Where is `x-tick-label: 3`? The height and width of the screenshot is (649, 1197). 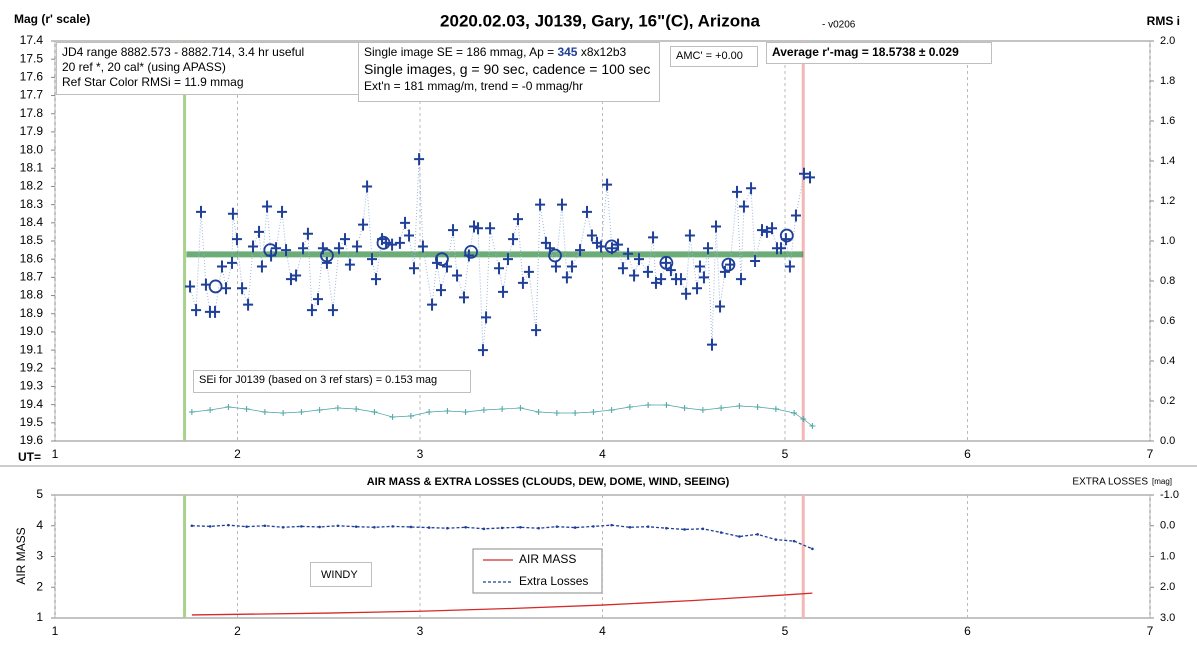
x-tick-label: 3 is located at coordinates (420, 631).